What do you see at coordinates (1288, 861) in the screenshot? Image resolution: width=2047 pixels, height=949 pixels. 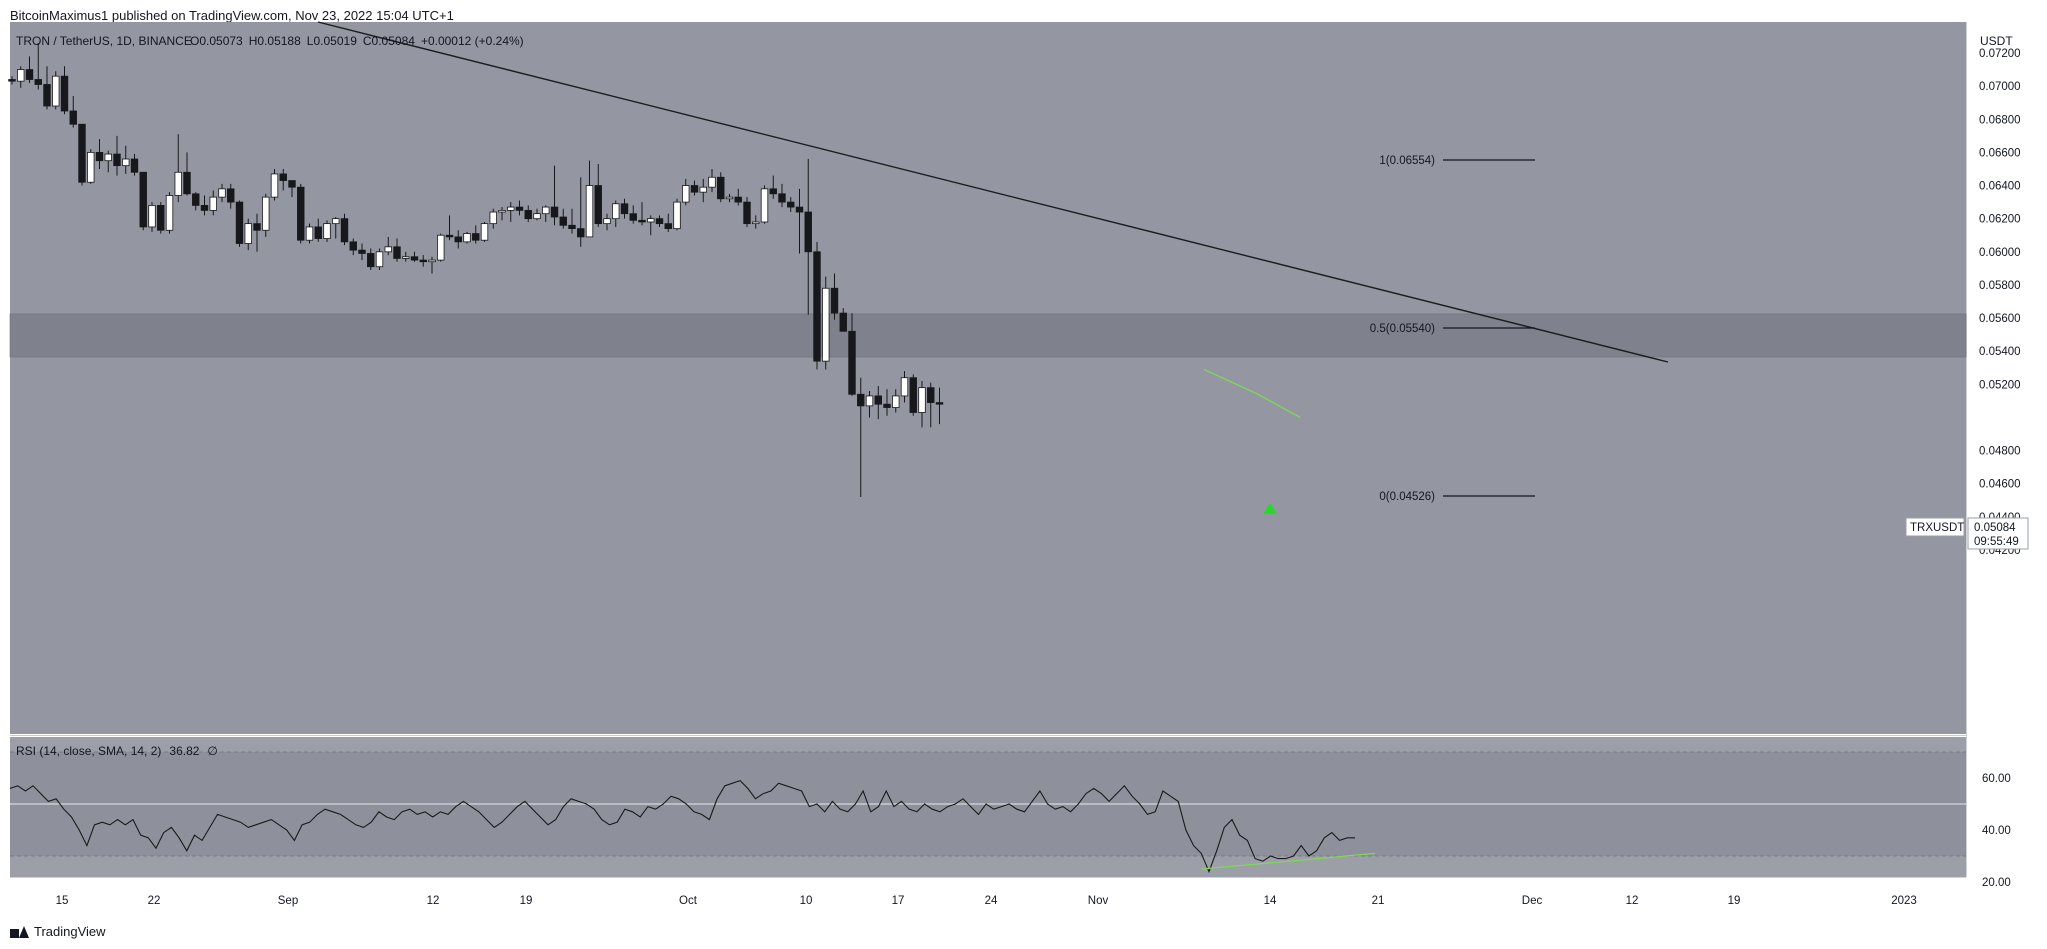 I see `rsi-divergence-line` at bounding box center [1288, 861].